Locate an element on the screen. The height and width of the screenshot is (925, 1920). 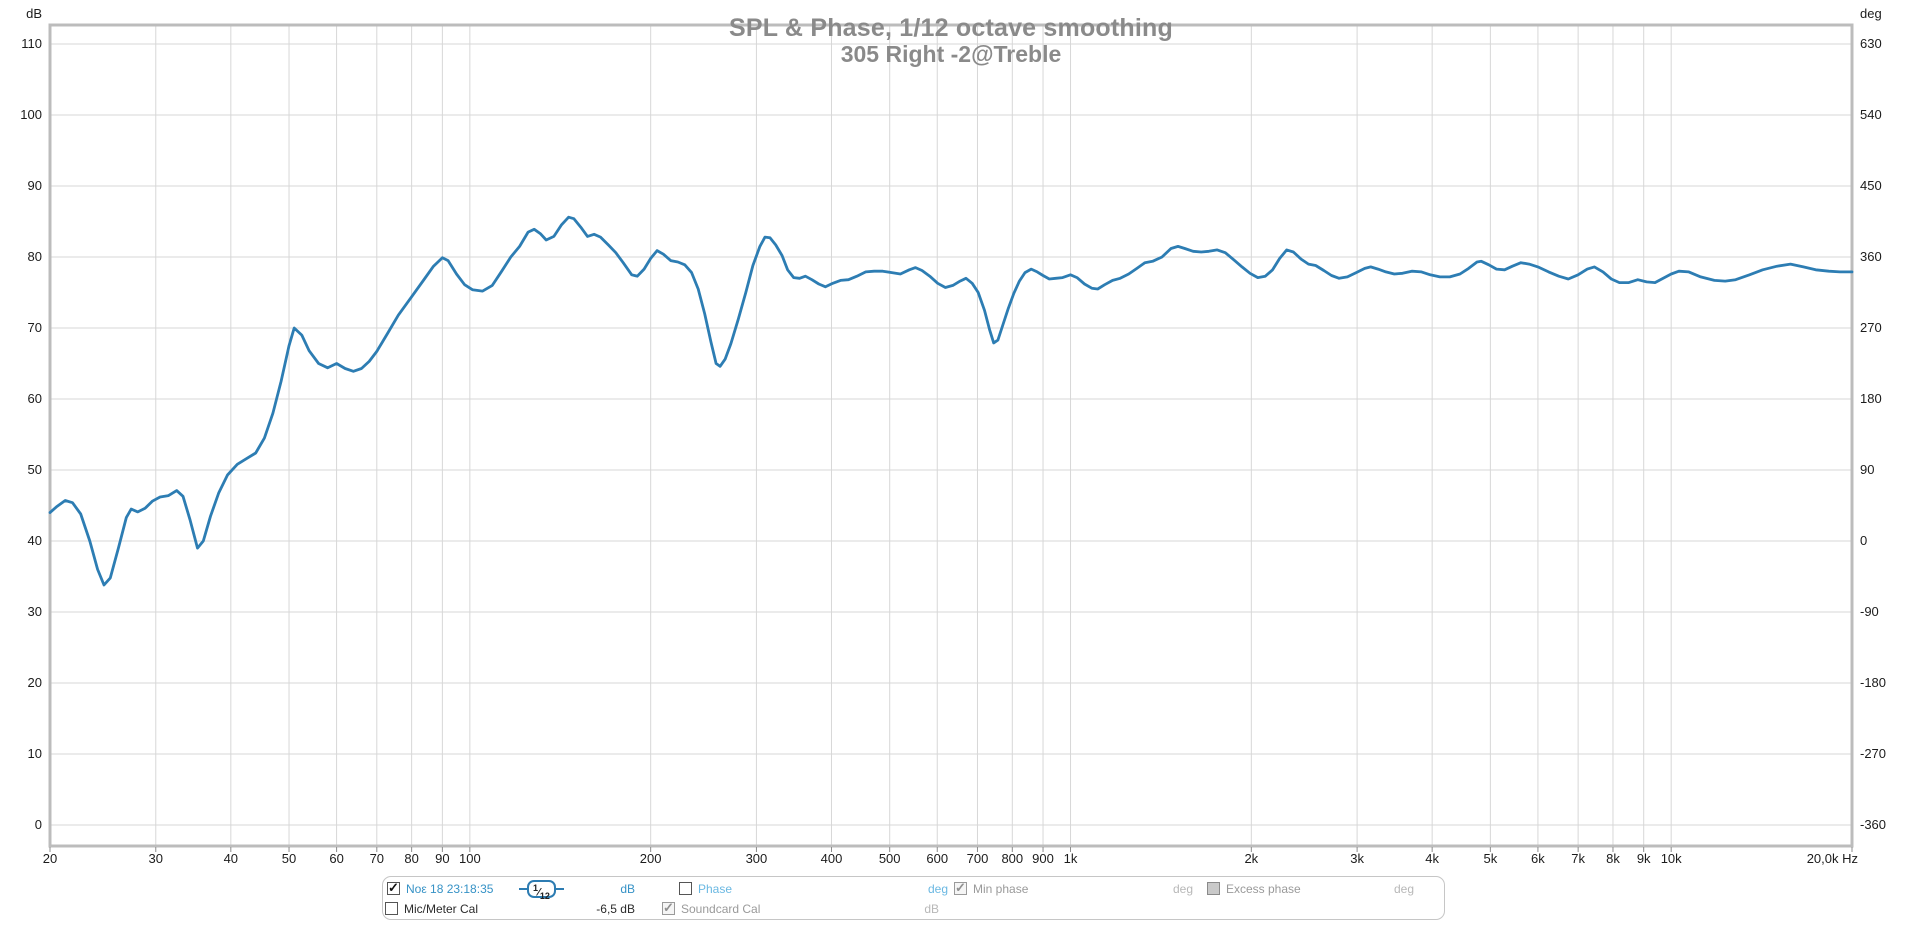
x-tick-label: 7k is located at coordinates (1578, 858).